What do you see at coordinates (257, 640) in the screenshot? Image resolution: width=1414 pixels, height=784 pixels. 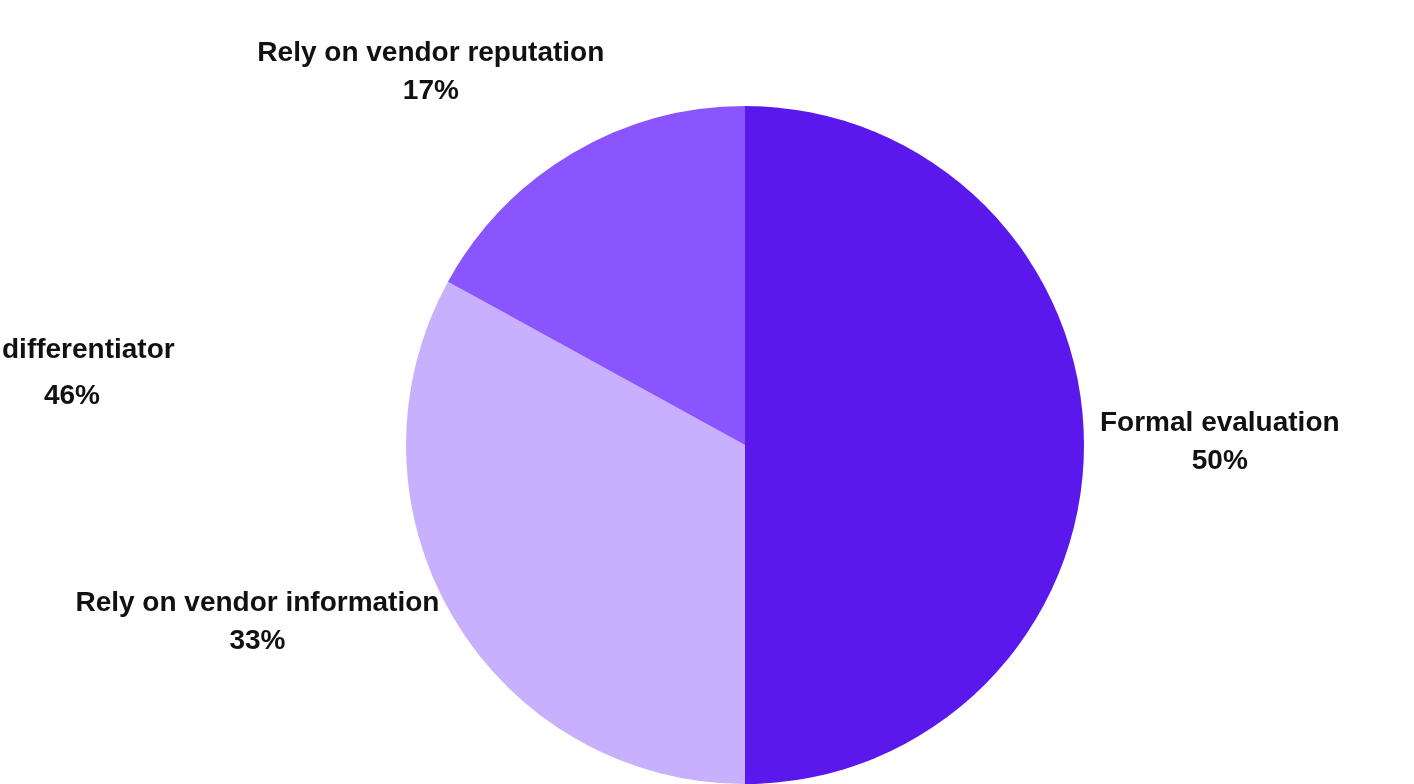 I see `data-label: 33%` at bounding box center [257, 640].